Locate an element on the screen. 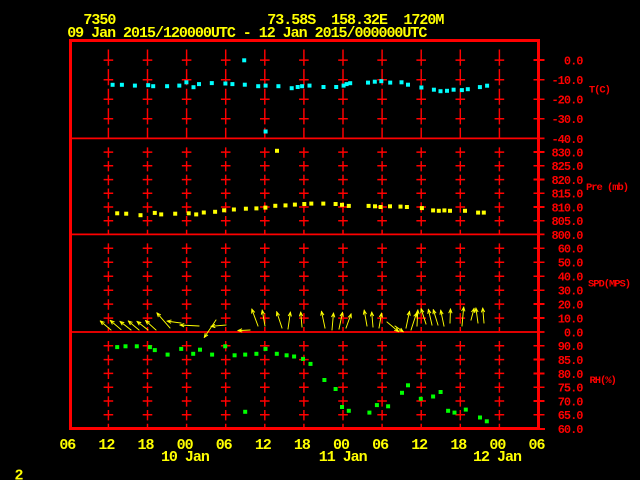 Image resolution: width=640 pixels, height=480 pixels. svg-text: Pre (mb) is located at coordinates (607, 188).